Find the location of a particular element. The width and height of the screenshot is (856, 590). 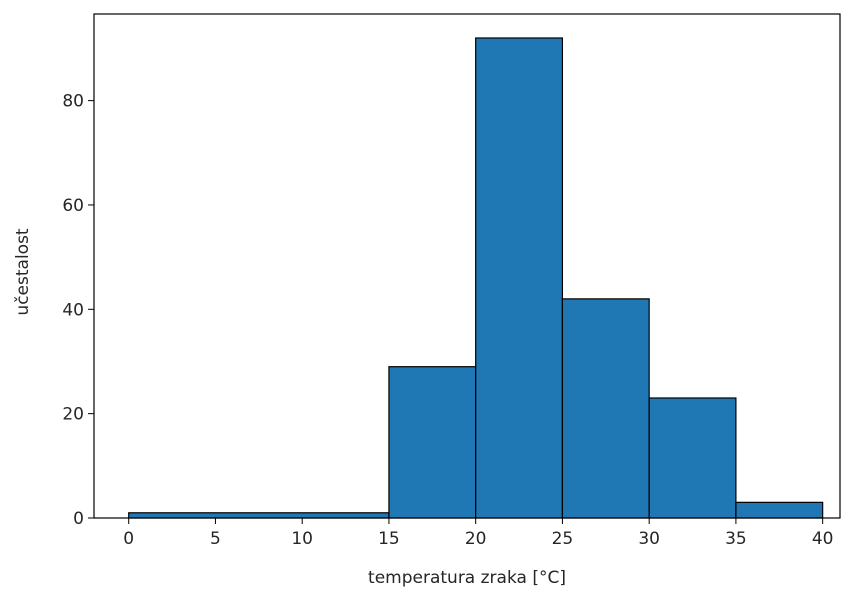

x-tick-label: 0 is located at coordinates (128, 539).